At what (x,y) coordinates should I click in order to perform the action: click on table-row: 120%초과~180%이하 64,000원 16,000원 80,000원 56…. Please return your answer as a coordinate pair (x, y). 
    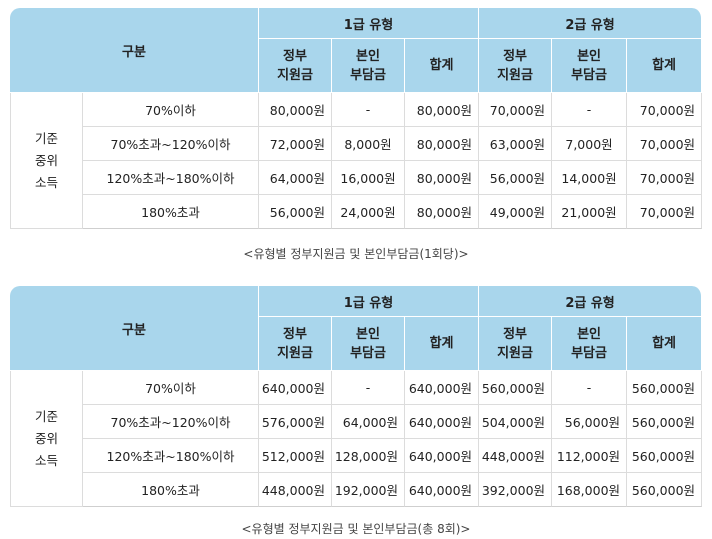
    Looking at the image, I should click on (356, 178).